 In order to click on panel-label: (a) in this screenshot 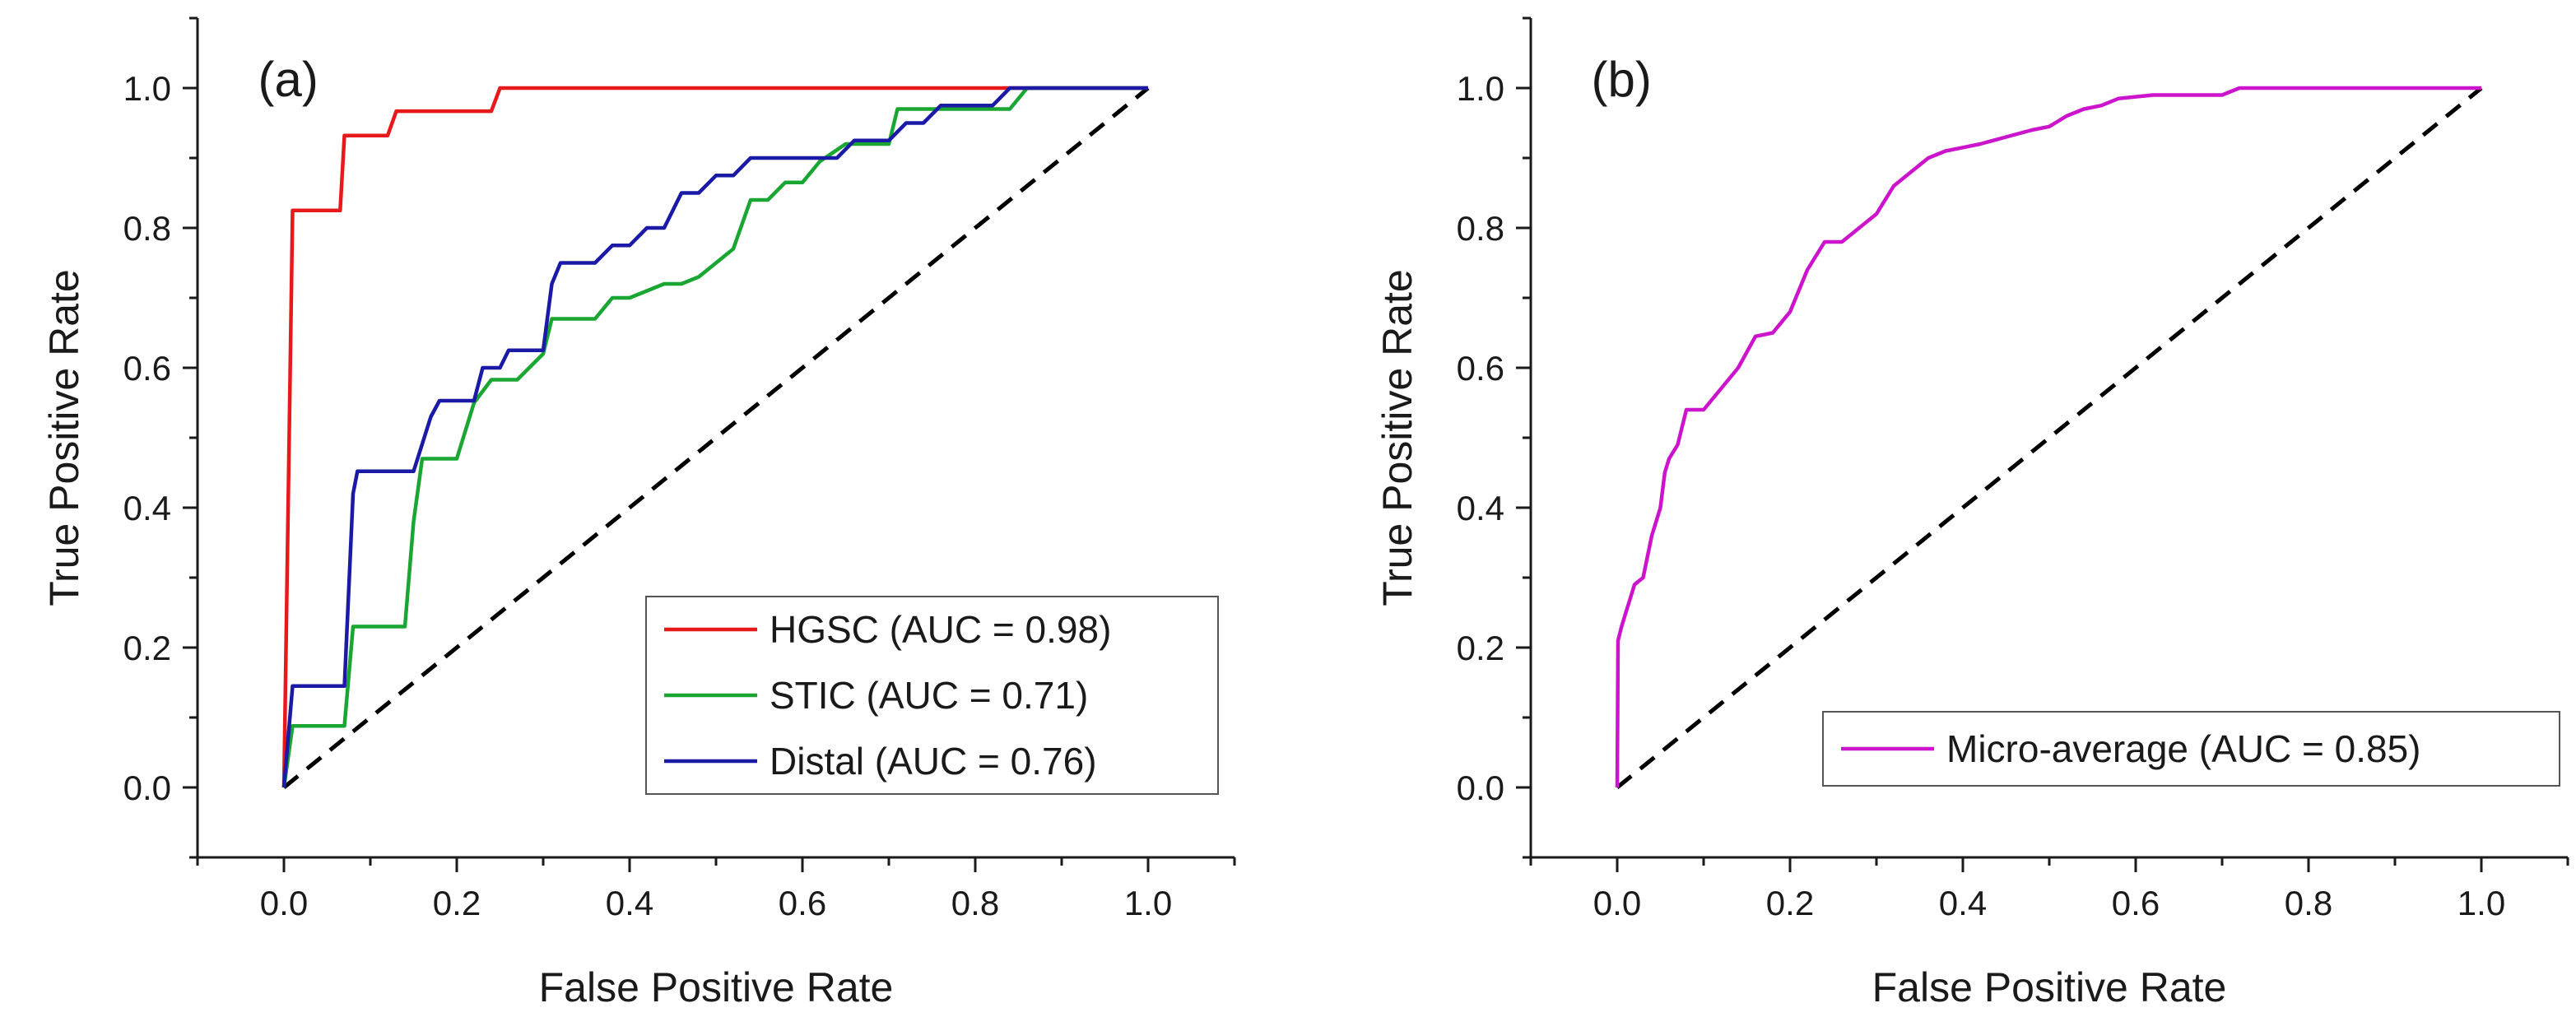, I will do `click(288, 79)`.